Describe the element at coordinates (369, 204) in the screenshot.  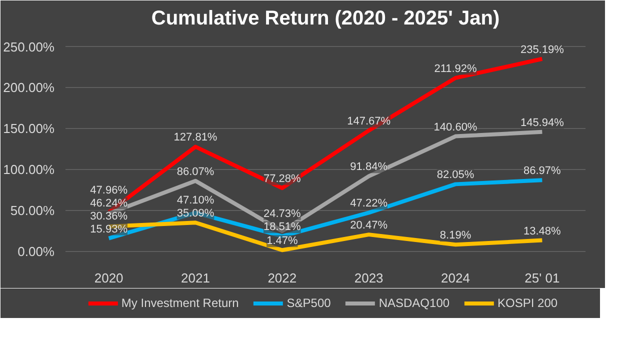
I see `data-label: 47.22%` at that location.